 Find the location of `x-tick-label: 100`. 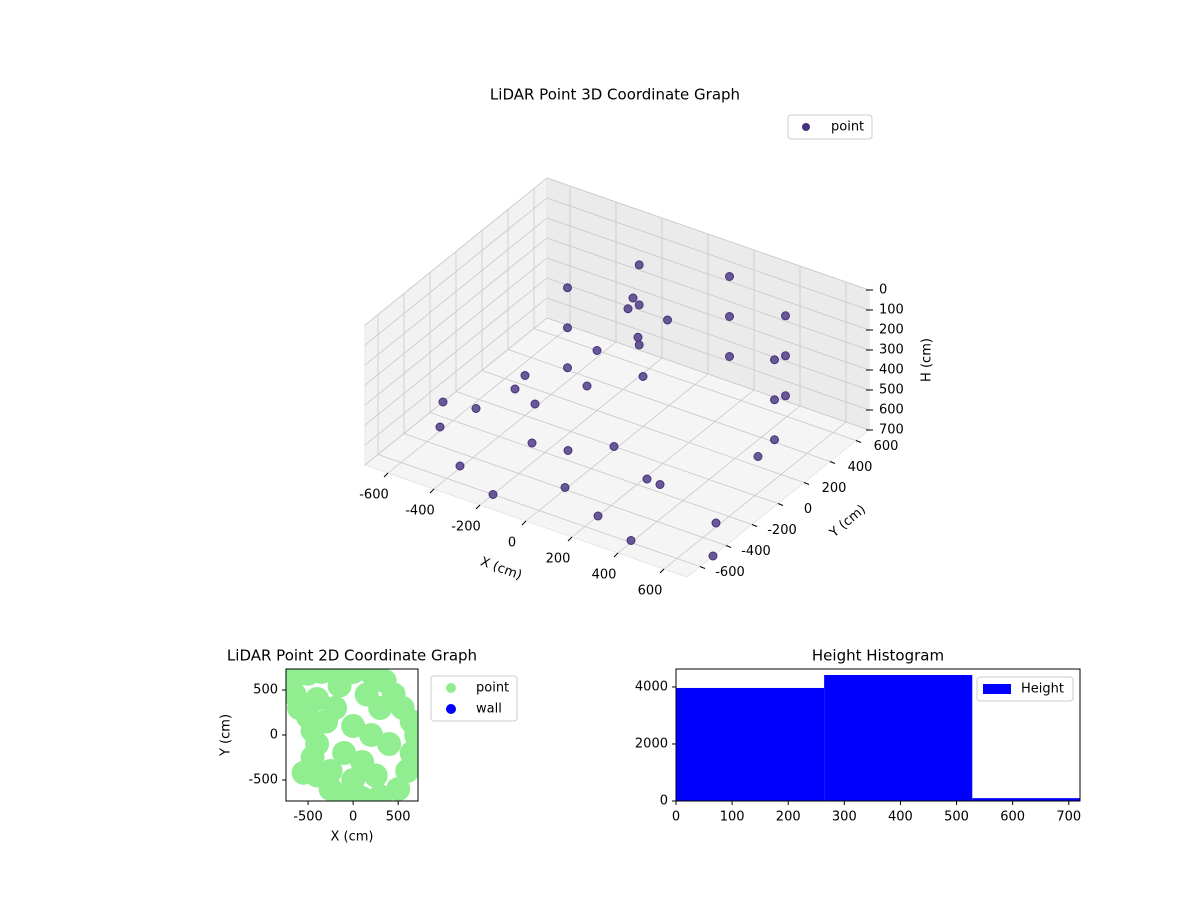

x-tick-label: 100 is located at coordinates (732, 817).